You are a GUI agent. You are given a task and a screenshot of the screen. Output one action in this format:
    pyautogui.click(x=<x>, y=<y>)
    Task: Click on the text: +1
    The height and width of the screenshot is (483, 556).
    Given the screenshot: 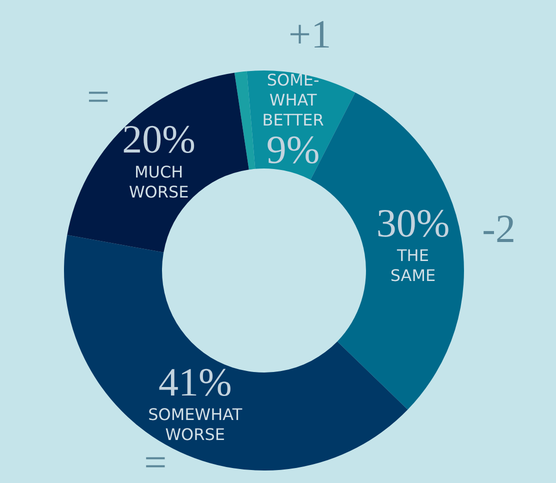 What is the action you would take?
    pyautogui.click(x=310, y=33)
    